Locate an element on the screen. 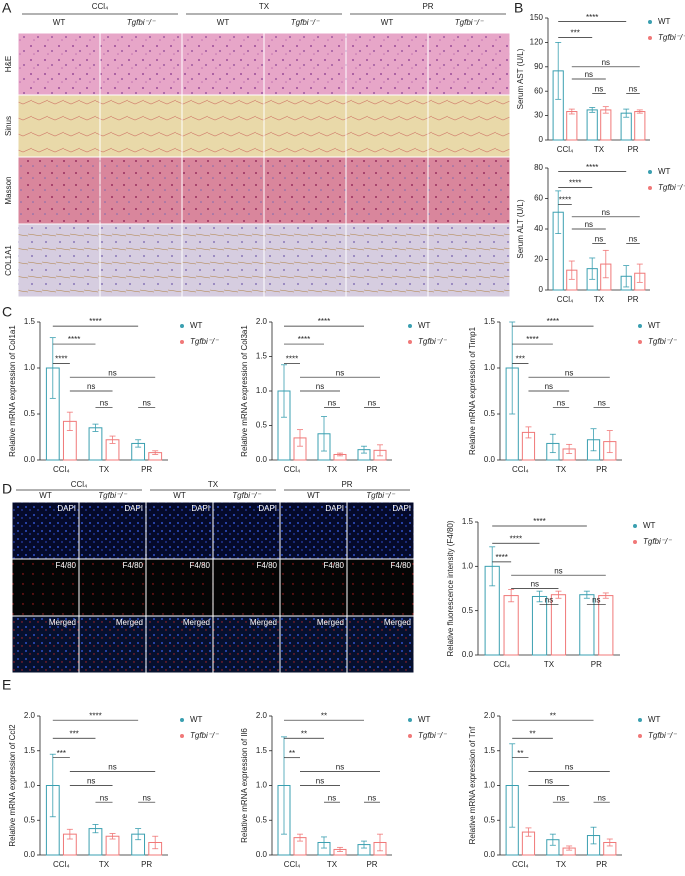 This screenshot has width=685, height=876. y-axis-label: Serum ALT (U/L) is located at coordinates (520, 229).